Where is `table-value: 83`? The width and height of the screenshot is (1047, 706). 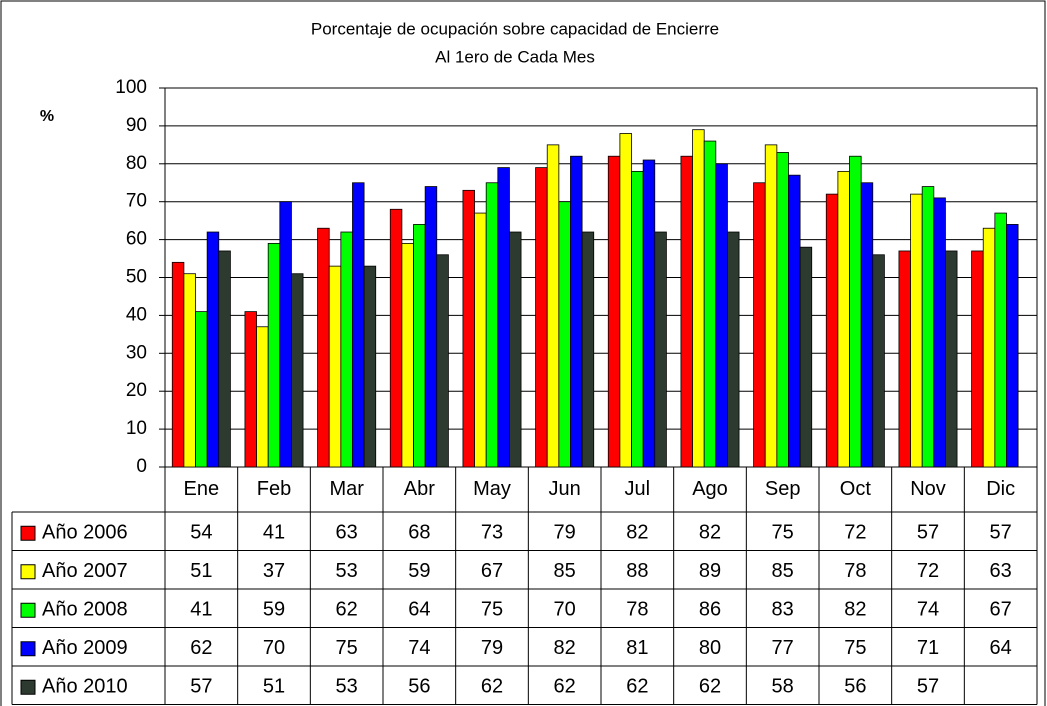 table-value: 83 is located at coordinates (783, 610).